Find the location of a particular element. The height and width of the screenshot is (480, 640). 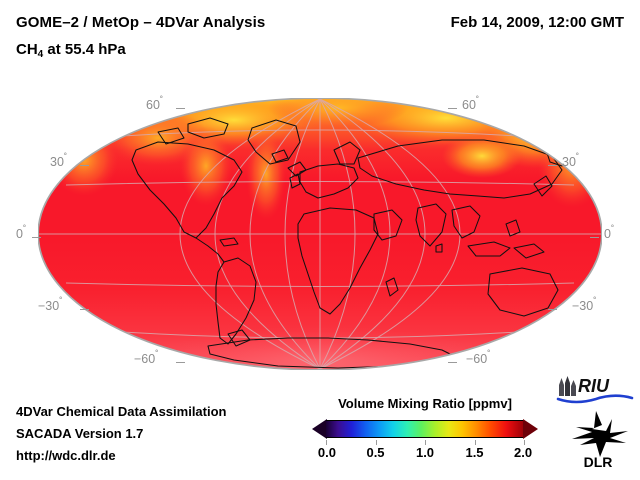

colorbar-ticklabel: 1.5 is located at coordinates (474, 452).